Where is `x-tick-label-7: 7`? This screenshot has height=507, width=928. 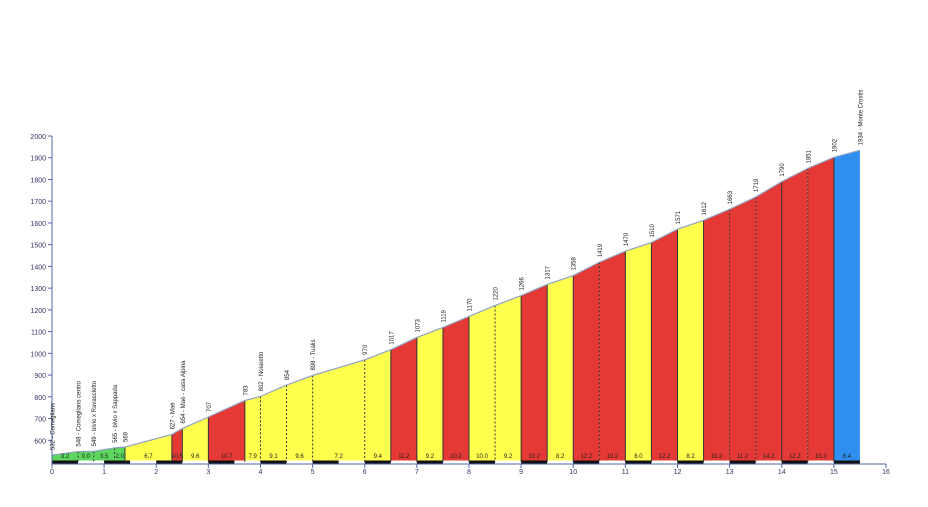 x-tick-label-7: 7 is located at coordinates (417, 472).